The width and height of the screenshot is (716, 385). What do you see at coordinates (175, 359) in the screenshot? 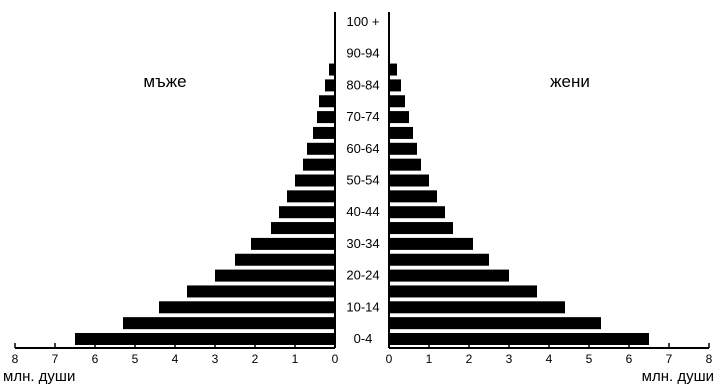
I see `x-tick-label-left-4: 4` at bounding box center [175, 359].